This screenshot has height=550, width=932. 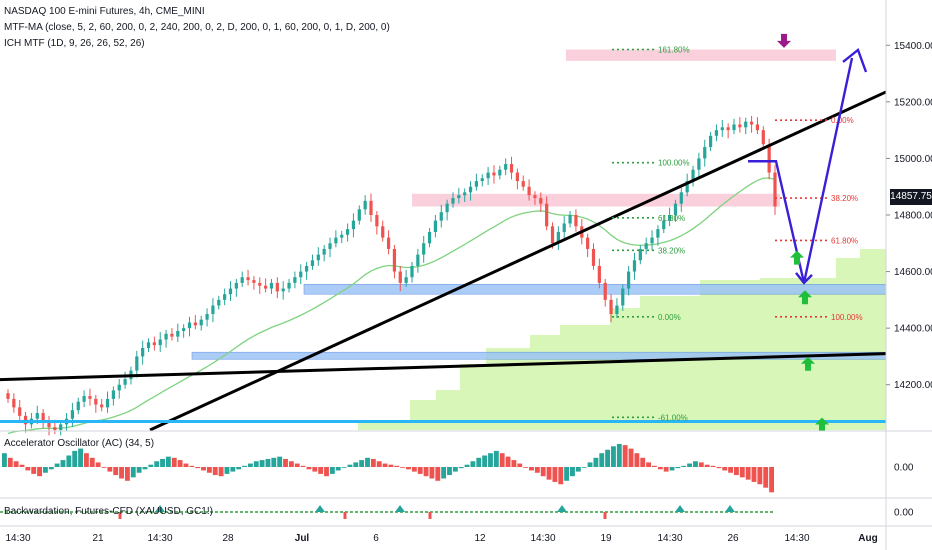 What do you see at coordinates (805, 297) in the screenshot?
I see `buy-signal-arrow-icon` at bounding box center [805, 297].